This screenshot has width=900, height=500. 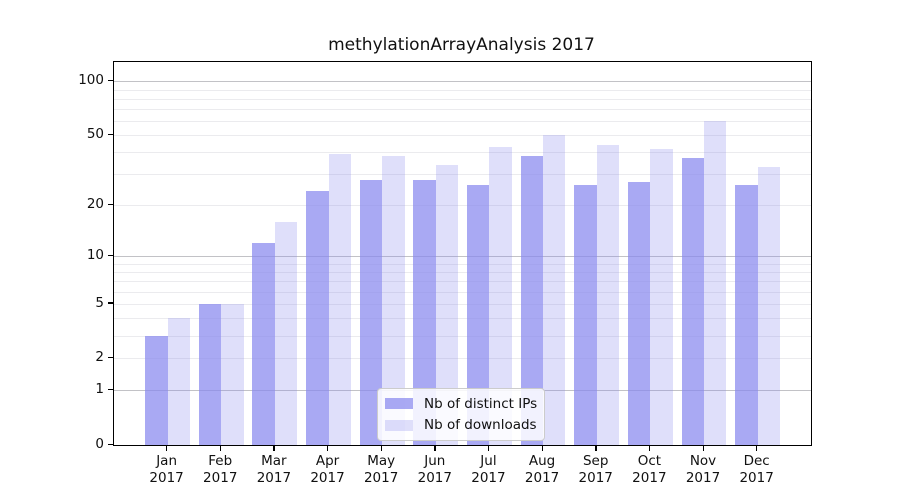 What do you see at coordinates (435, 448) in the screenshot?
I see `x-tick-mark-jun-2017` at bounding box center [435, 448].